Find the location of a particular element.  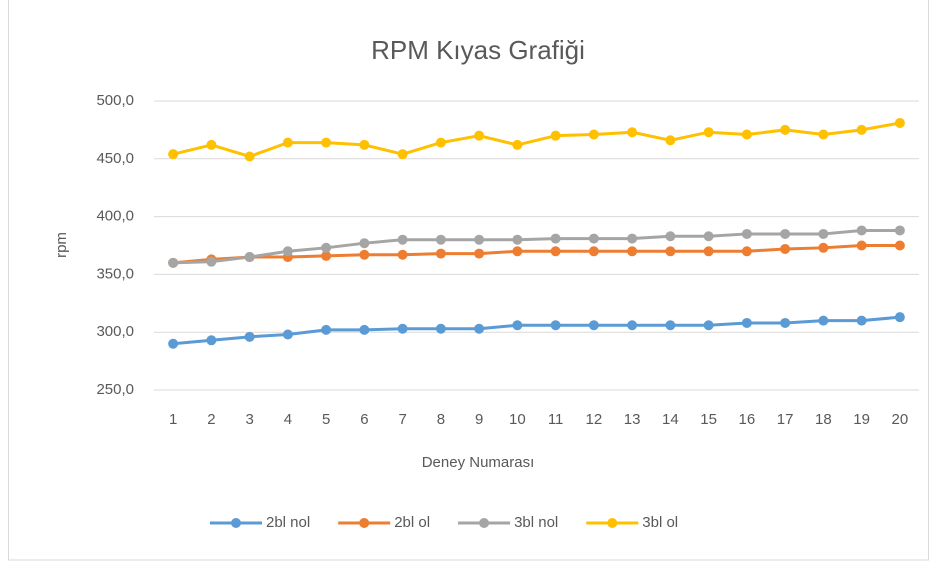

x-tick-label: 12 is located at coordinates (594, 419).